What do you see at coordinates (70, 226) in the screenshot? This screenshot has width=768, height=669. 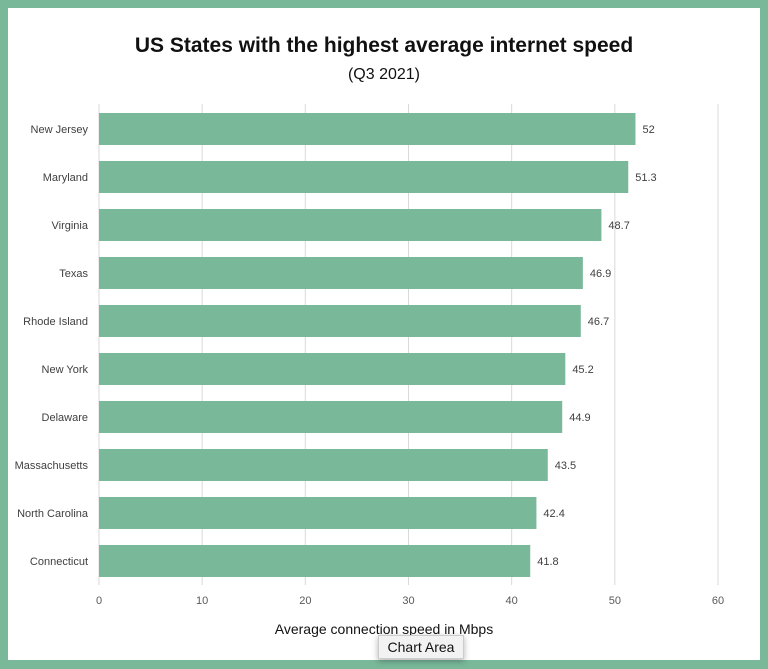 I see `y-tick-label: Virginia` at bounding box center [70, 226].